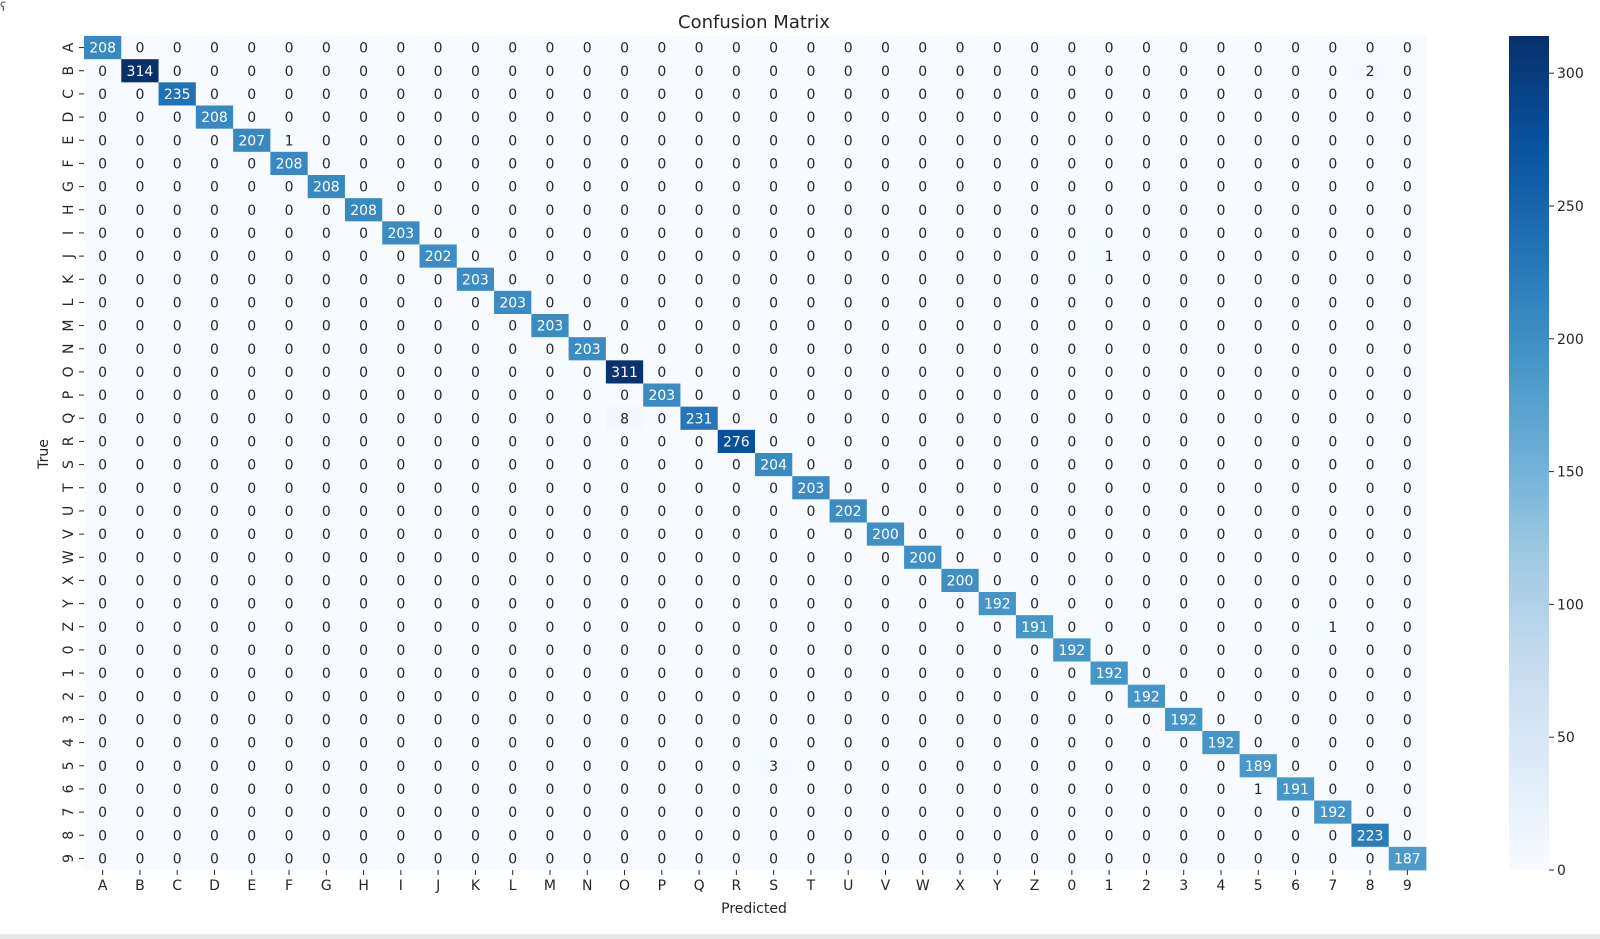  Describe the element at coordinates (69, 441) in the screenshot. I see `y-tick-label: R` at that location.